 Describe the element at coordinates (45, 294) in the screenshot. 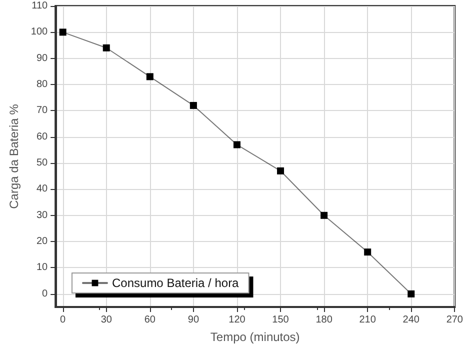

I see `y-tick-label: 0` at that location.